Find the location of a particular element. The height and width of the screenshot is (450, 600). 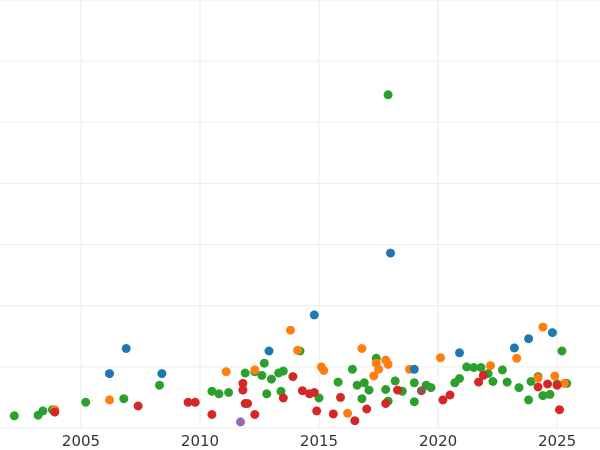

x-tick-label: 2020 is located at coordinates (438, 441).